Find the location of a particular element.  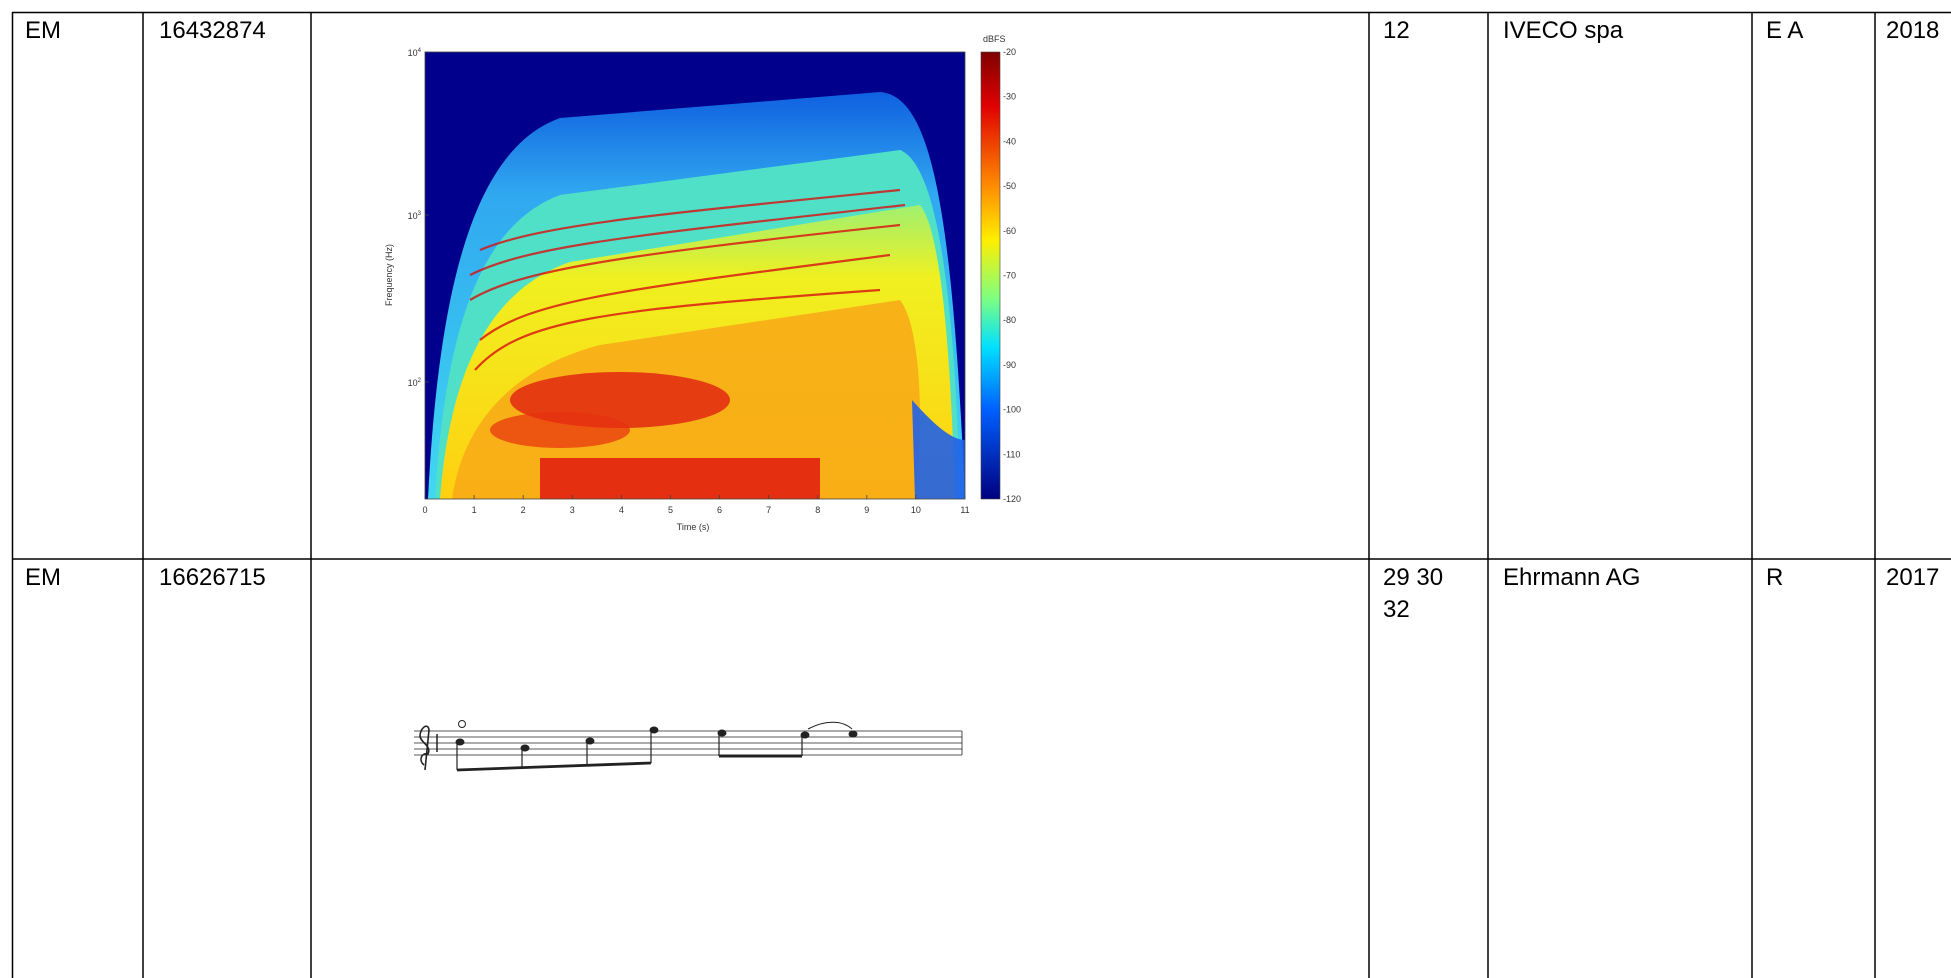

x-tick-label: 6 is located at coordinates (719, 510).